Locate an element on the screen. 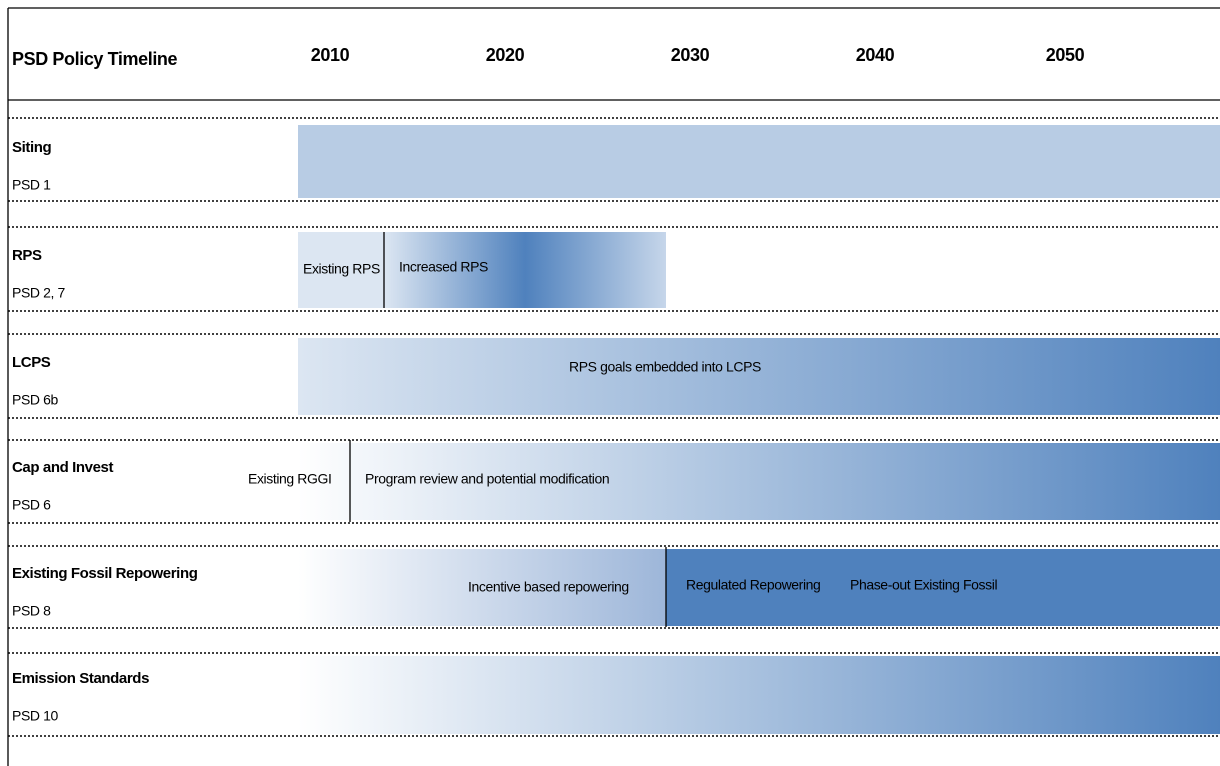  row-code: PSD 1 is located at coordinates (31, 185).